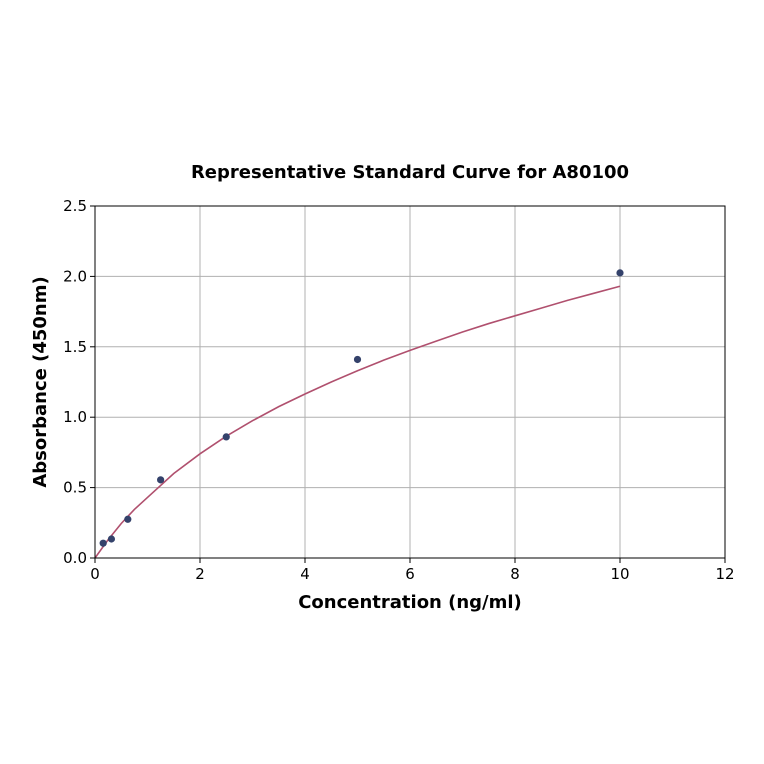 This screenshot has width=764, height=764. Describe the element at coordinates (515, 574) in the screenshot. I see `x-tick-label: 8` at that location.